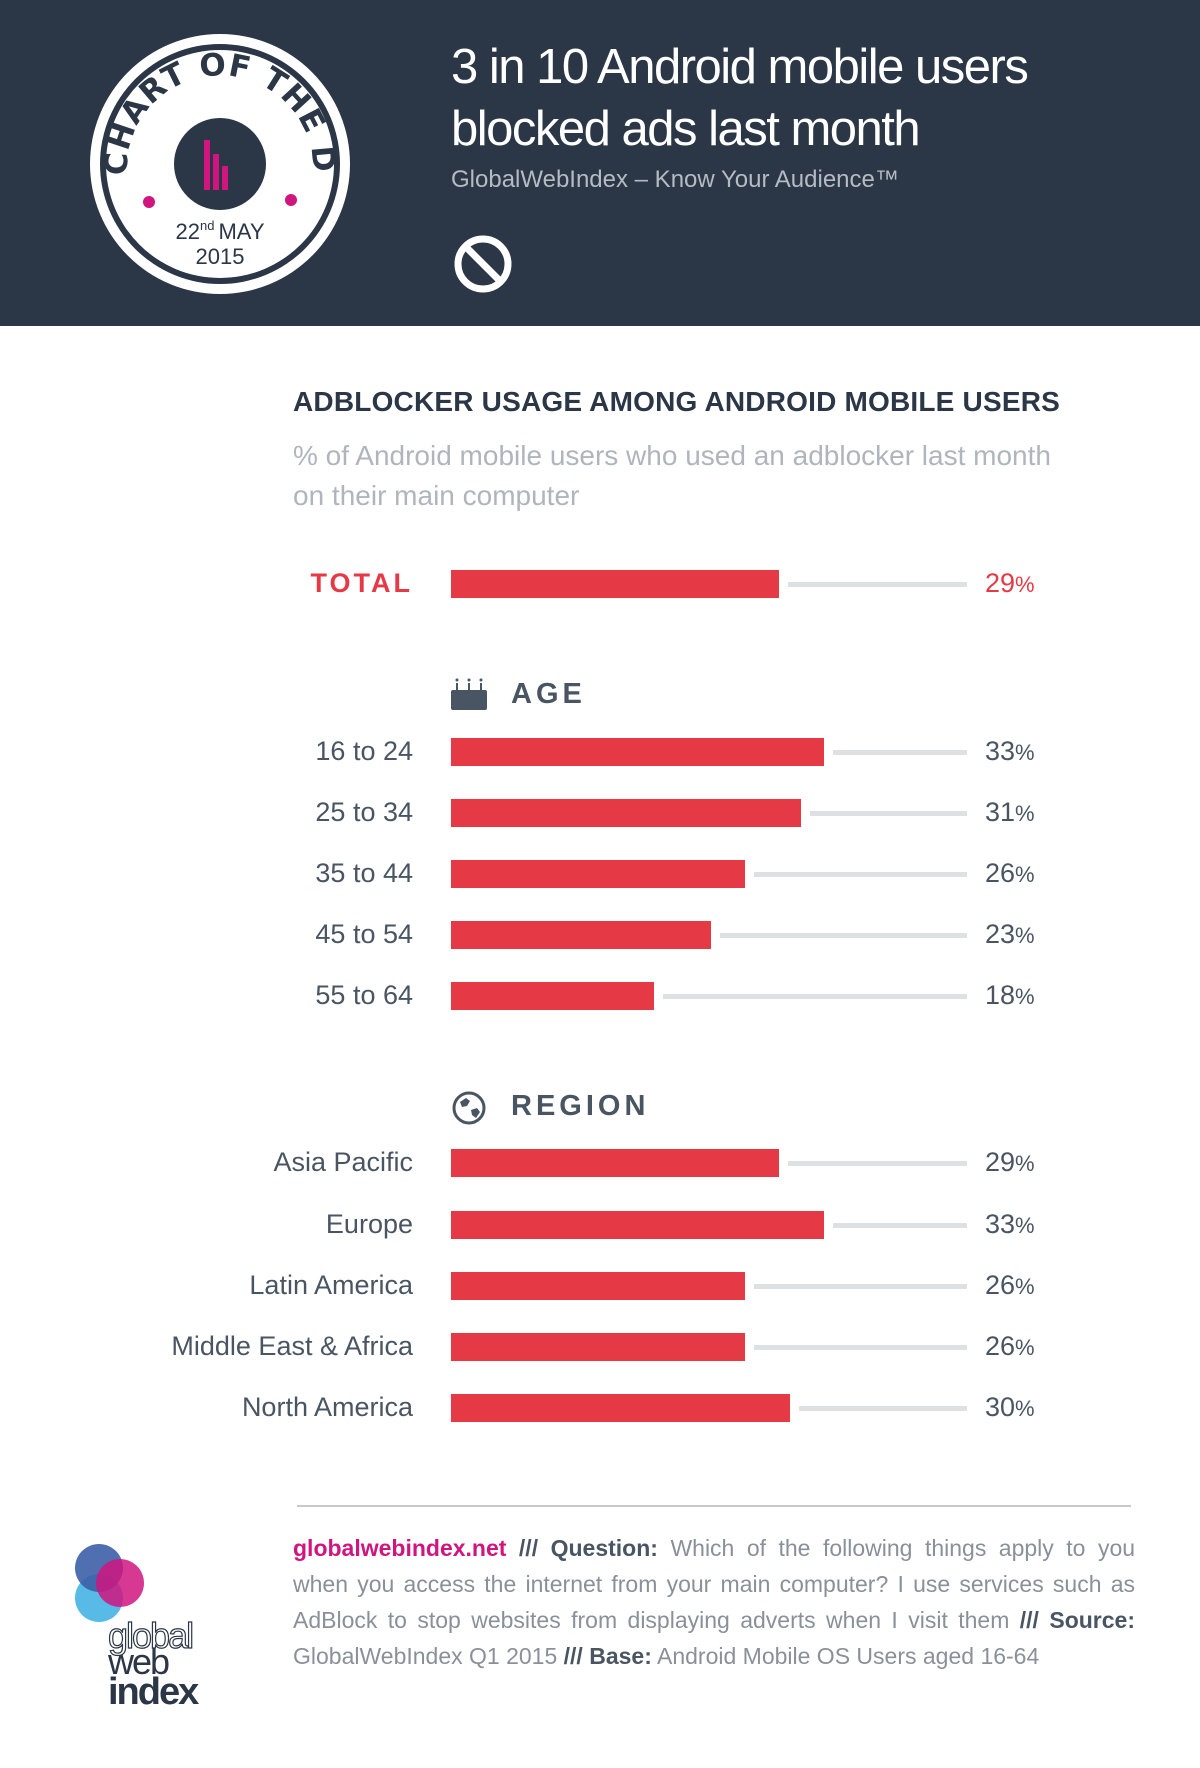 The width and height of the screenshot is (1200, 1768). Describe the element at coordinates (331, 1285) in the screenshot. I see `bar-label: Latin America` at that location.